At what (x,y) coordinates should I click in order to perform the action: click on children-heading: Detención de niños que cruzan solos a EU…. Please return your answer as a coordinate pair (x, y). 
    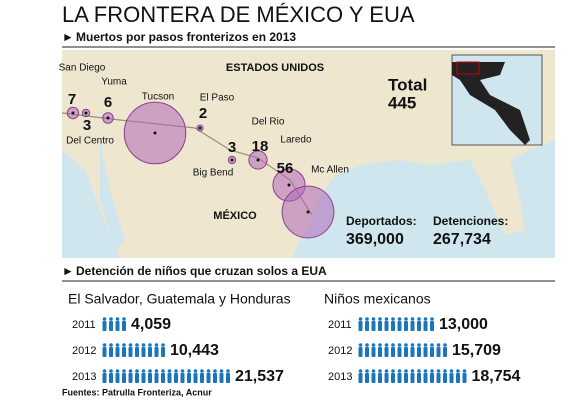
    Looking at the image, I should click on (201, 271).